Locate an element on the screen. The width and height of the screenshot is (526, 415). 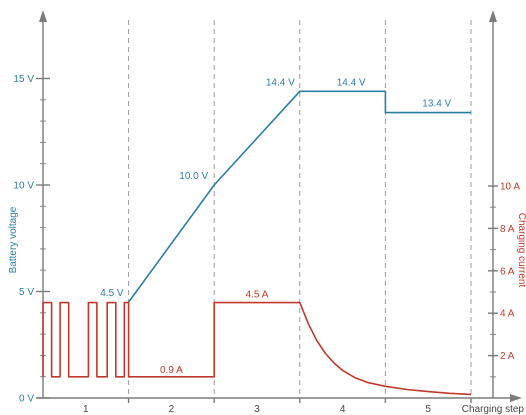
x-tick-label: 1 is located at coordinates (86, 409).